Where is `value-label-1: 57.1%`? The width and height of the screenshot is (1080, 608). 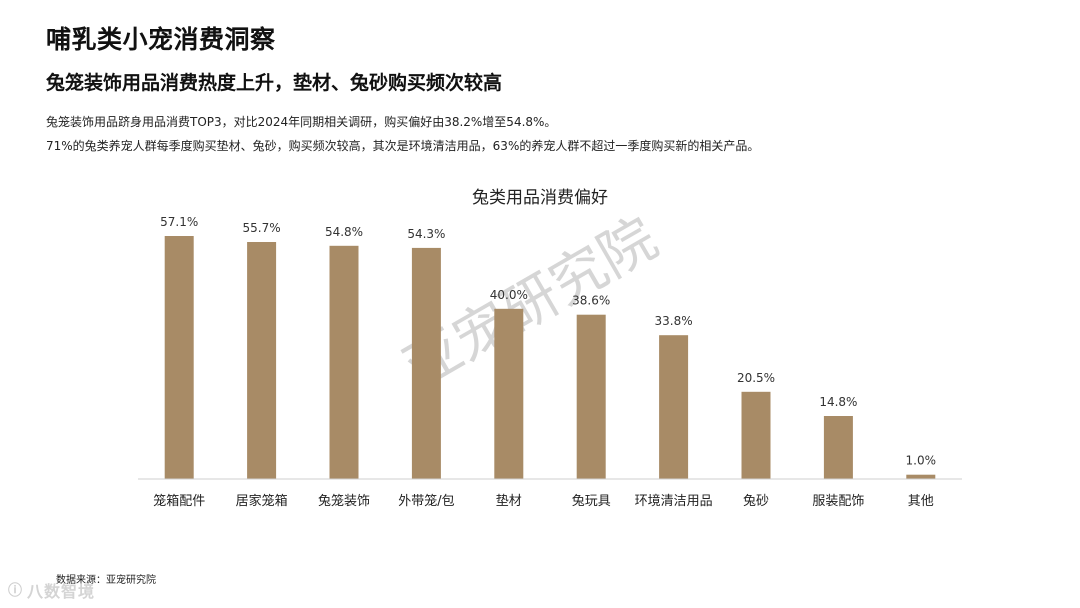
value-label-1: 57.1% is located at coordinates (179, 222).